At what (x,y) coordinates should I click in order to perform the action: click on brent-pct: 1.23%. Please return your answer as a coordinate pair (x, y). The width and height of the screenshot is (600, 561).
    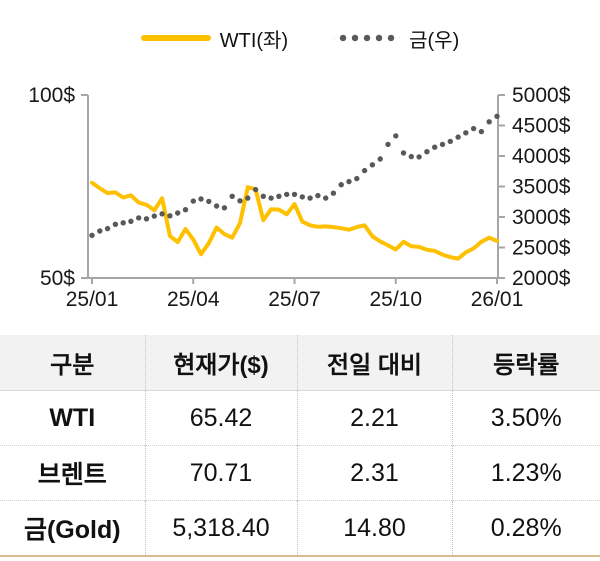
    Looking at the image, I should click on (526, 472).